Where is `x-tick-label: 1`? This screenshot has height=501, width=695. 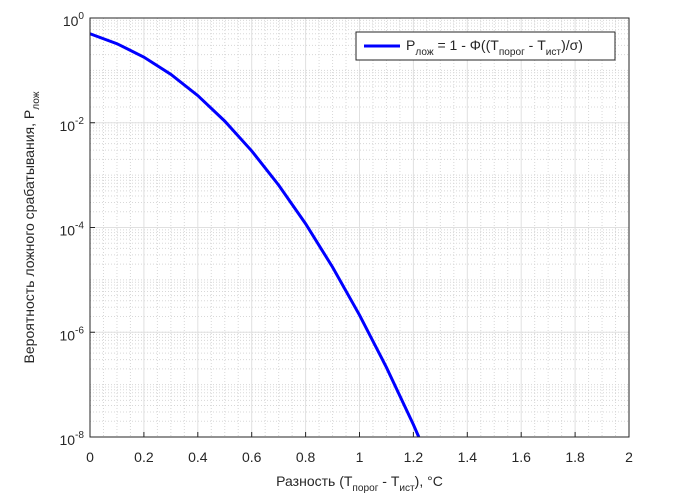 x-tick-label: 1 is located at coordinates (360, 457).